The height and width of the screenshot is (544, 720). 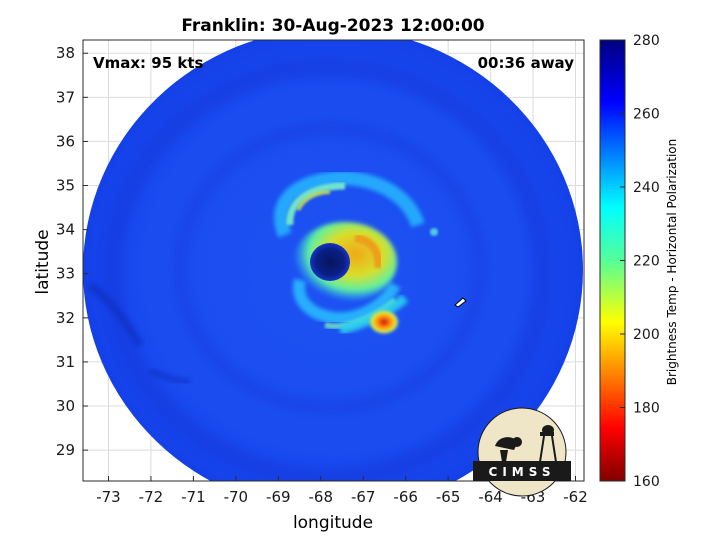 I want to click on x-tick-label: -70, so click(x=236, y=497).